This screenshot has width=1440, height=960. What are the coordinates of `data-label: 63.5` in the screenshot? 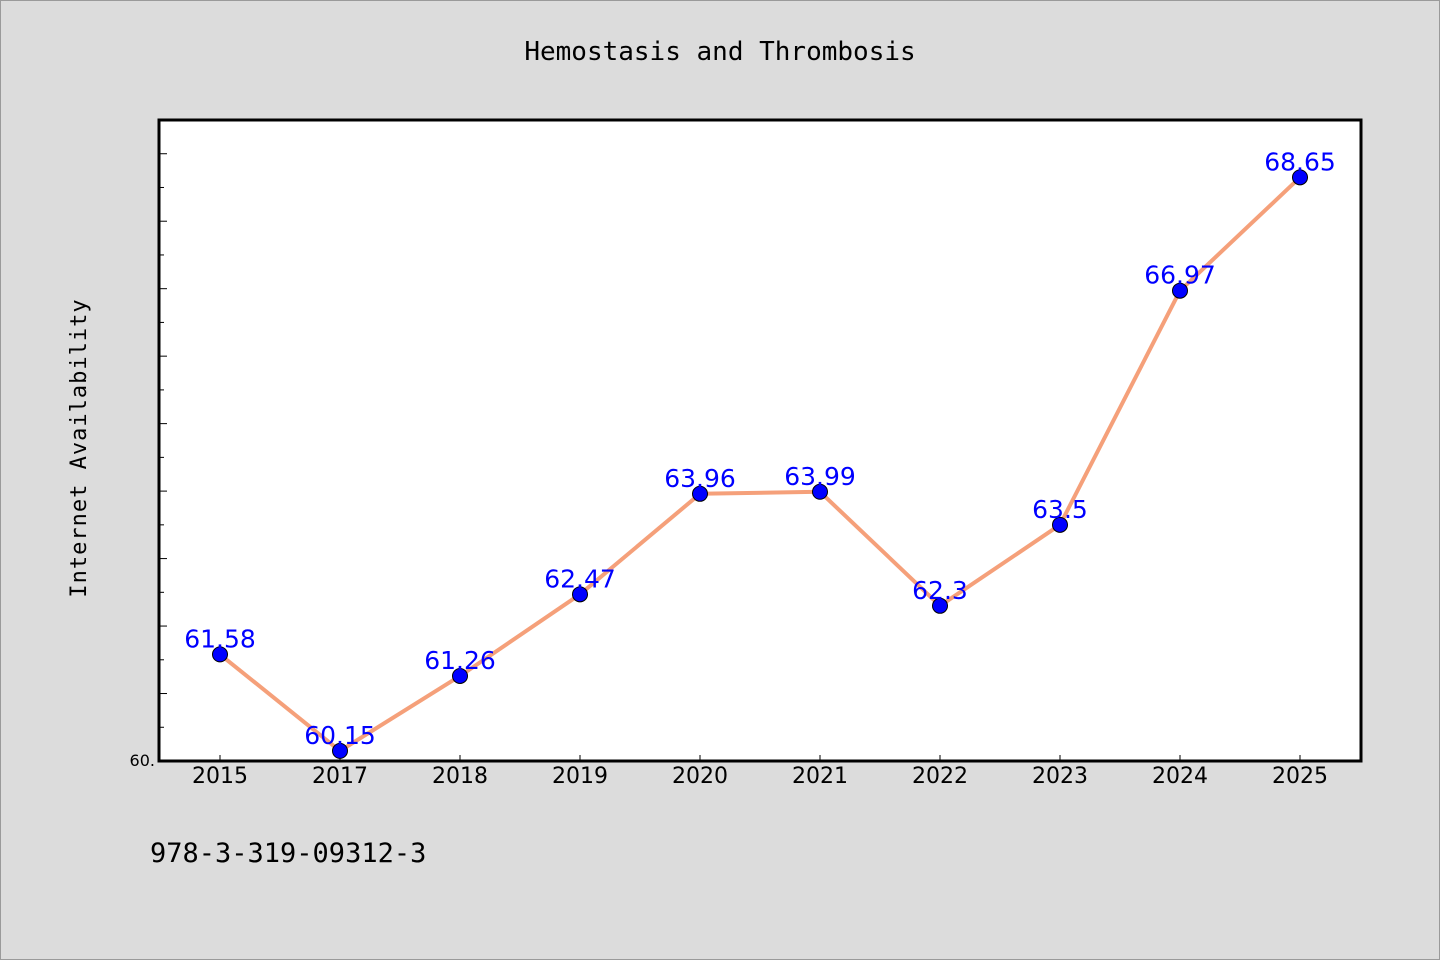 It's located at (1060, 509).